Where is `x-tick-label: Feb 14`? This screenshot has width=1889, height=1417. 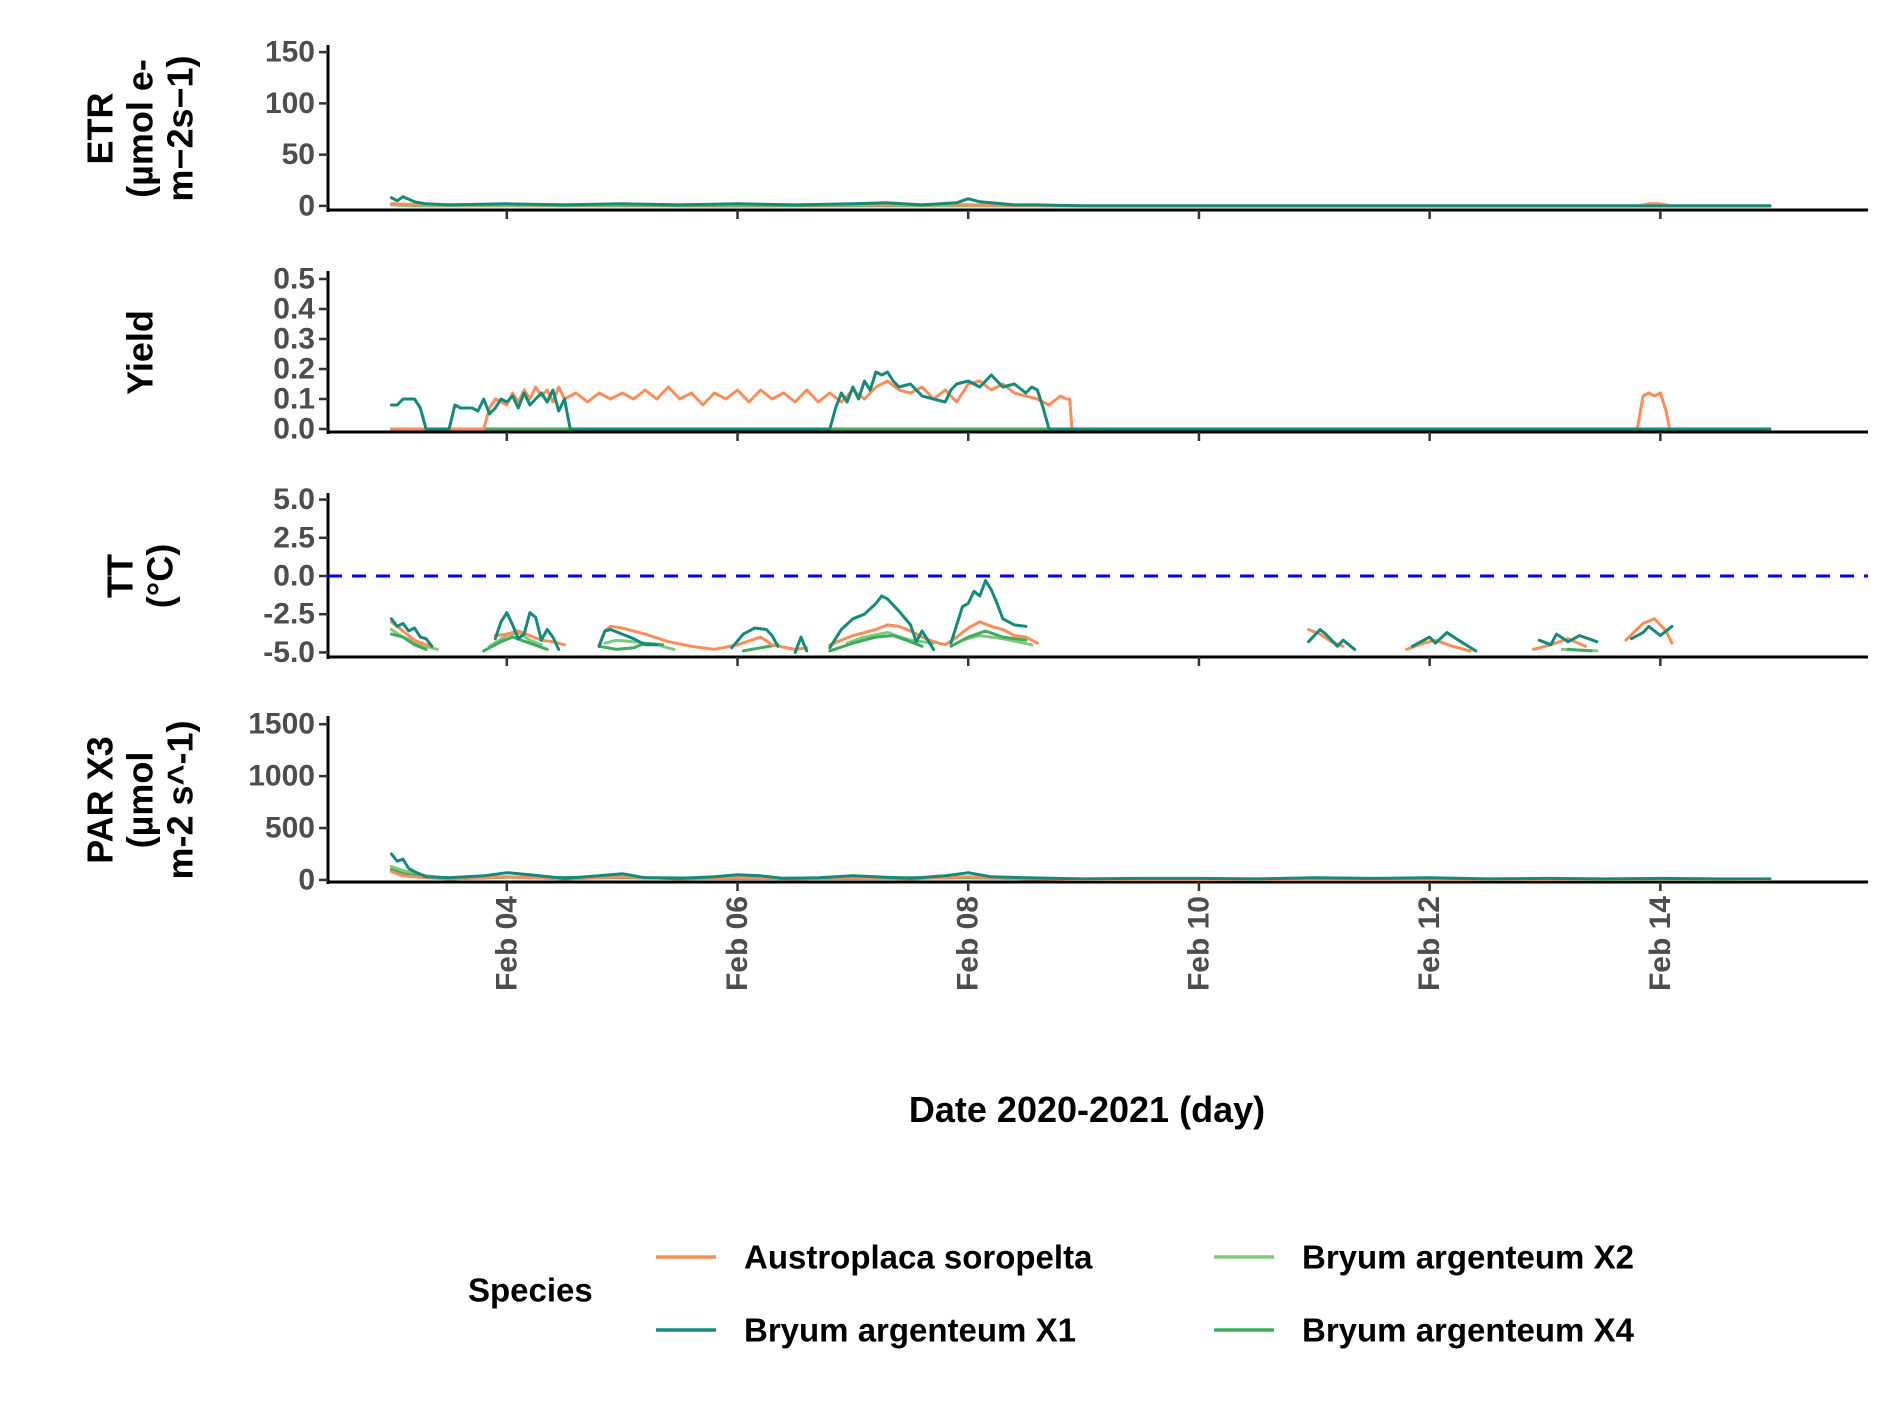
x-tick-label: Feb 14 is located at coordinates (1660, 943).